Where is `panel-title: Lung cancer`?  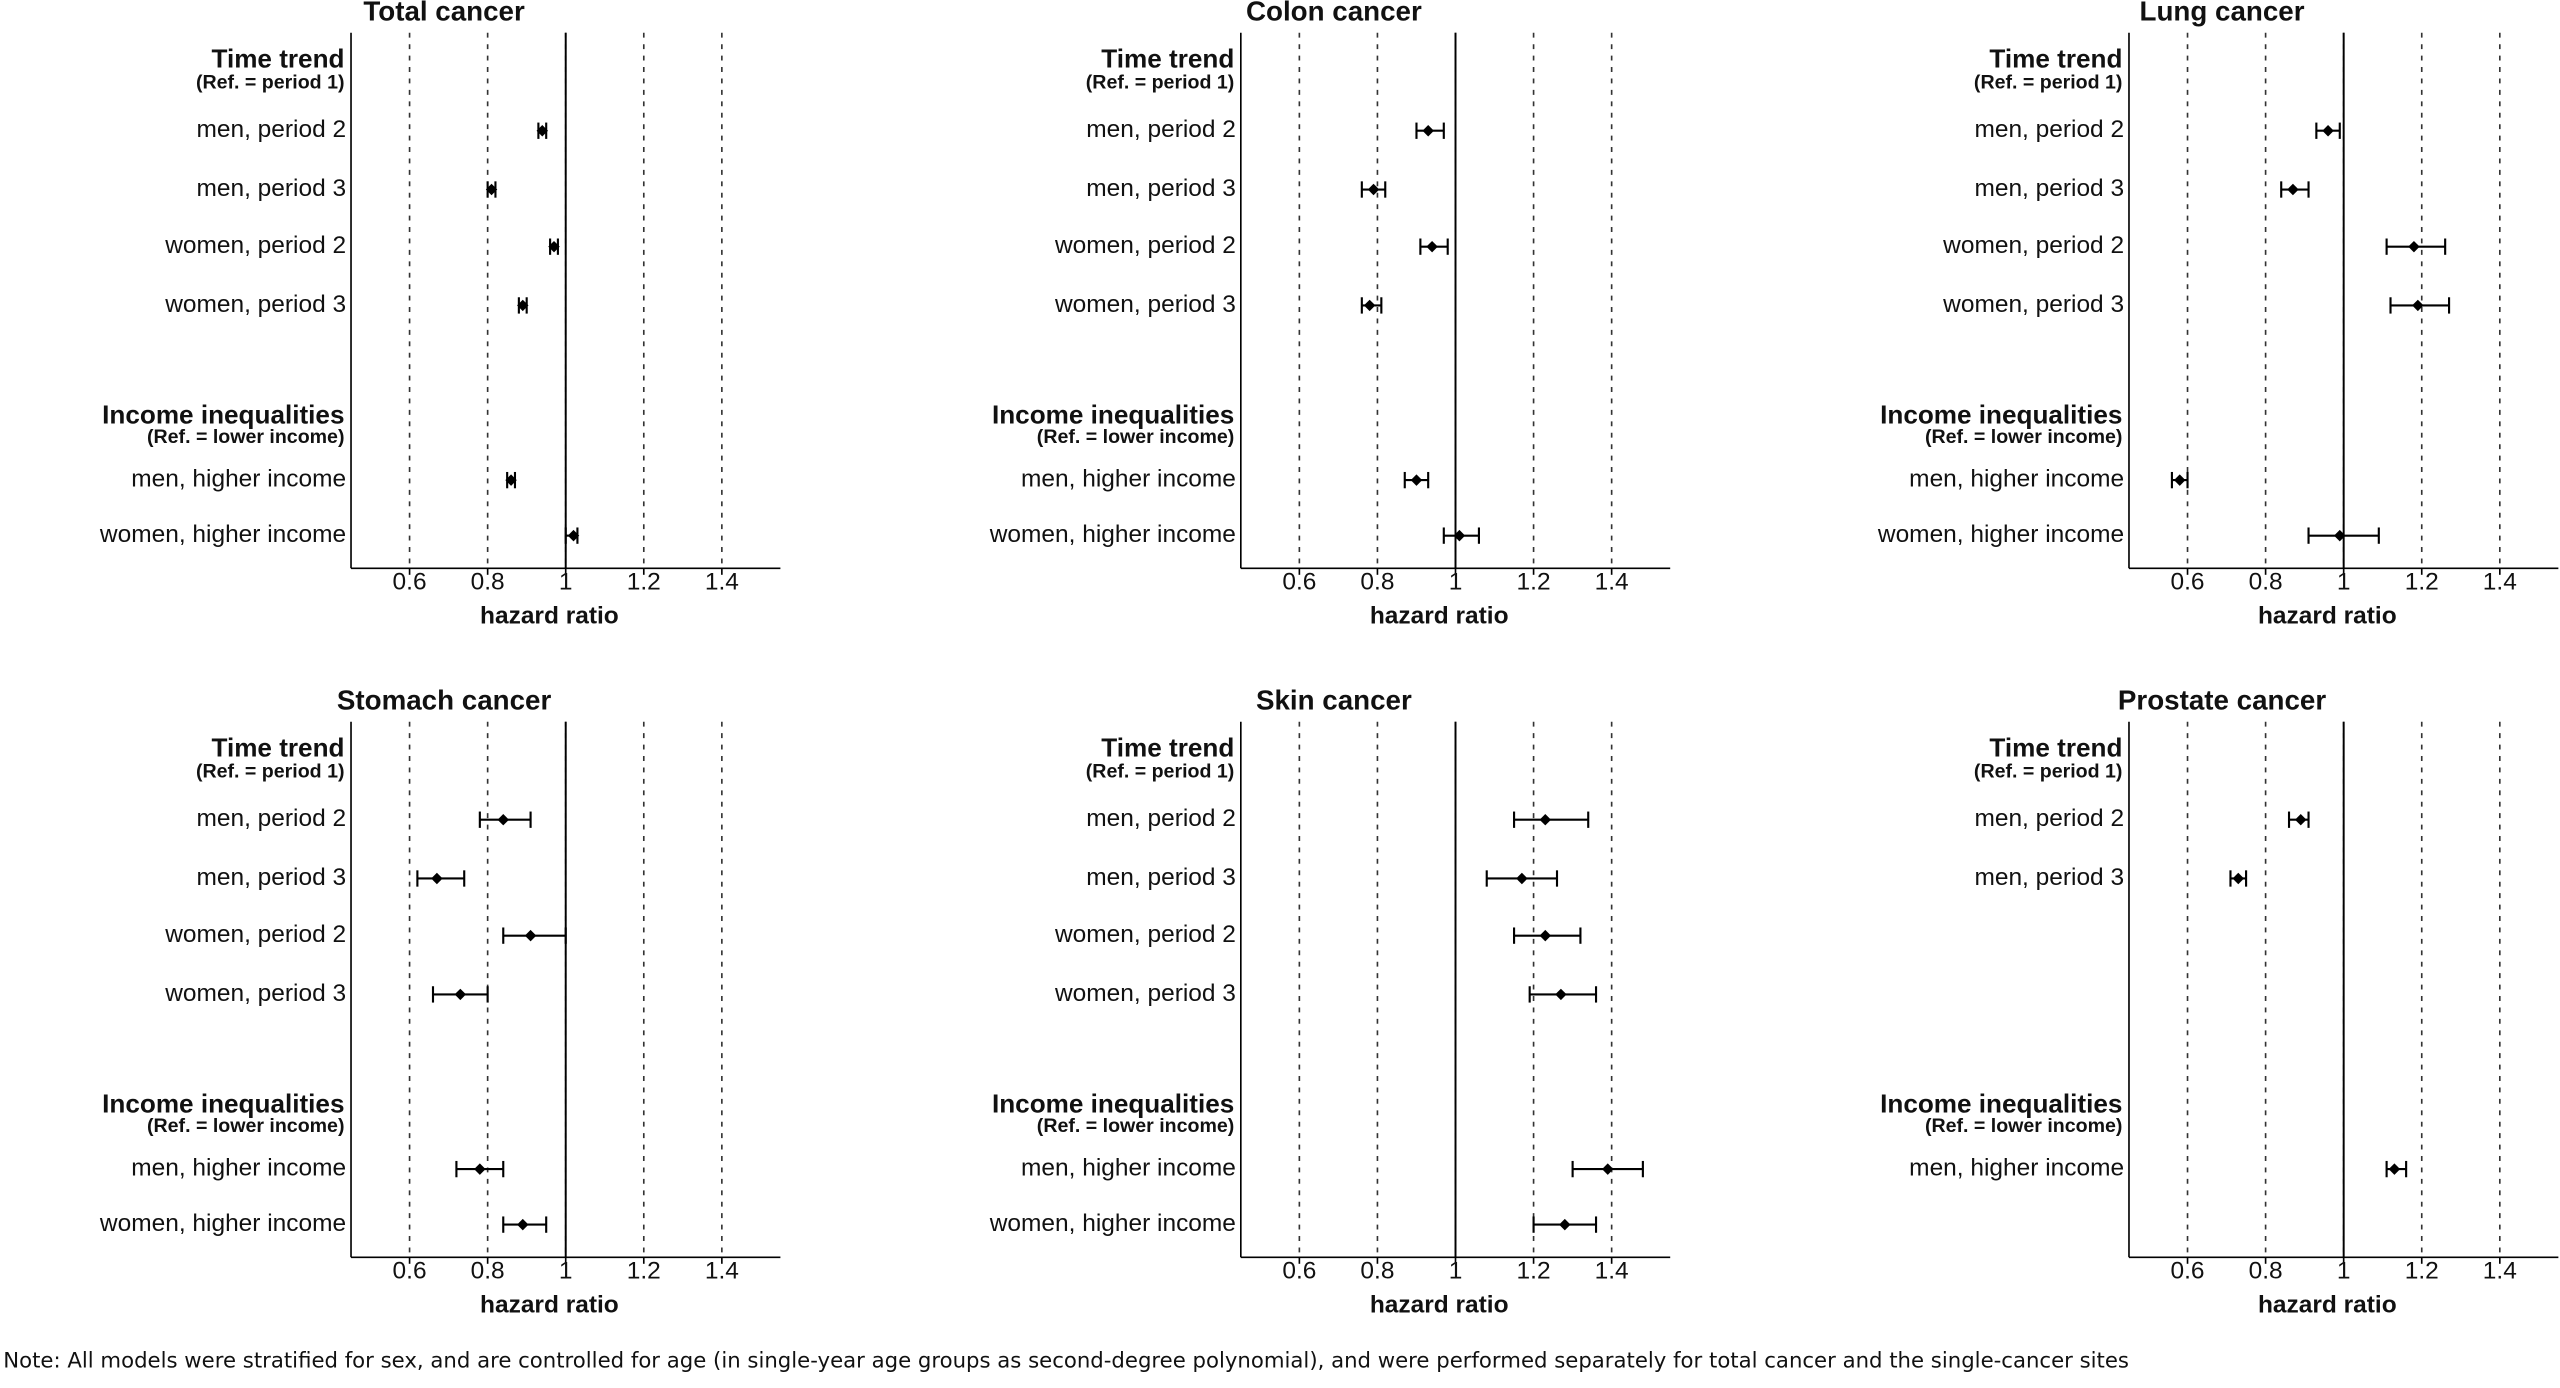
panel-title: Lung cancer is located at coordinates (2222, 13).